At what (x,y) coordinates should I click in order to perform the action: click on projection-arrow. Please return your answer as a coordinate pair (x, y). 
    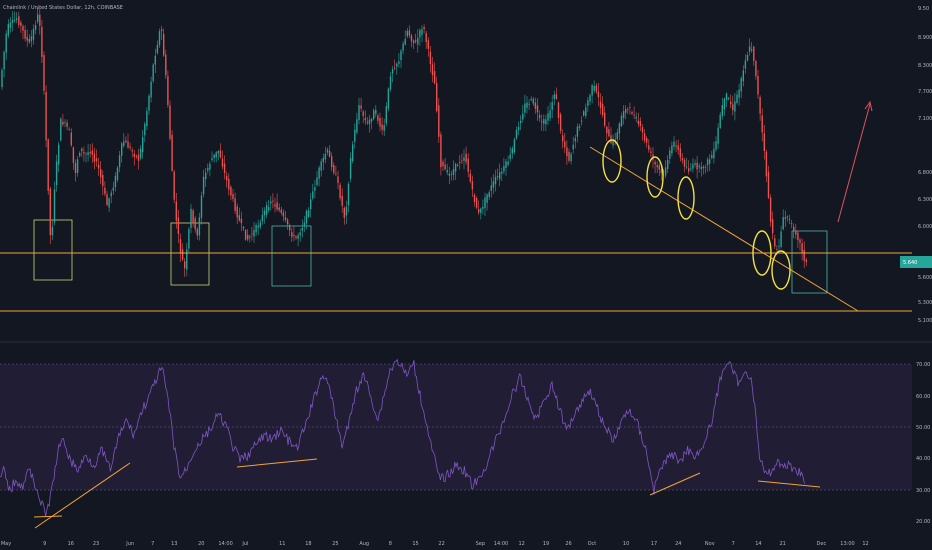
    Looking at the image, I should click on (855, 161).